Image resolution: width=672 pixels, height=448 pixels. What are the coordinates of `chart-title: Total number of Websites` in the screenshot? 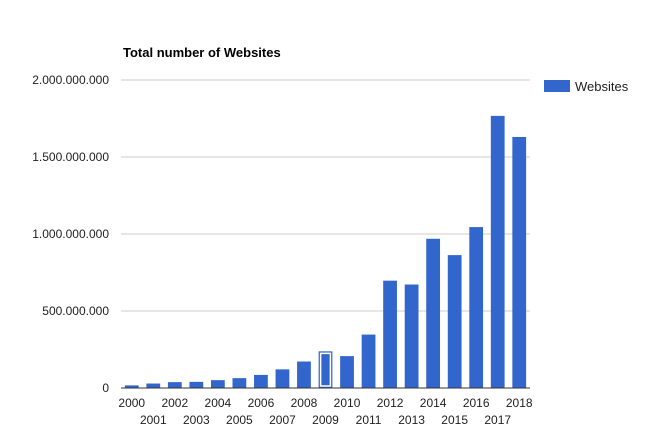 It's located at (202, 52).